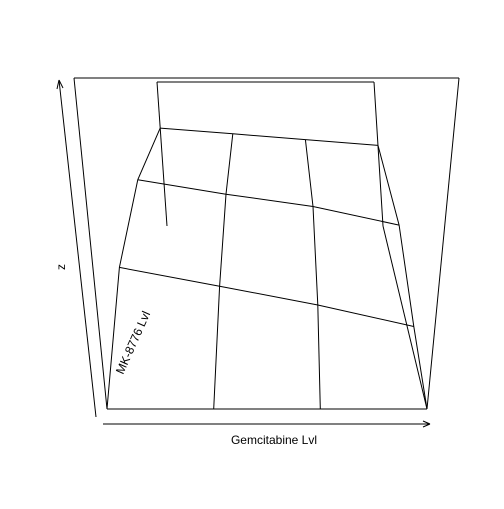 This screenshot has width=504, height=509. What do you see at coordinates (270, 154) in the screenshot?
I see `box-back-edges` at bounding box center [270, 154].